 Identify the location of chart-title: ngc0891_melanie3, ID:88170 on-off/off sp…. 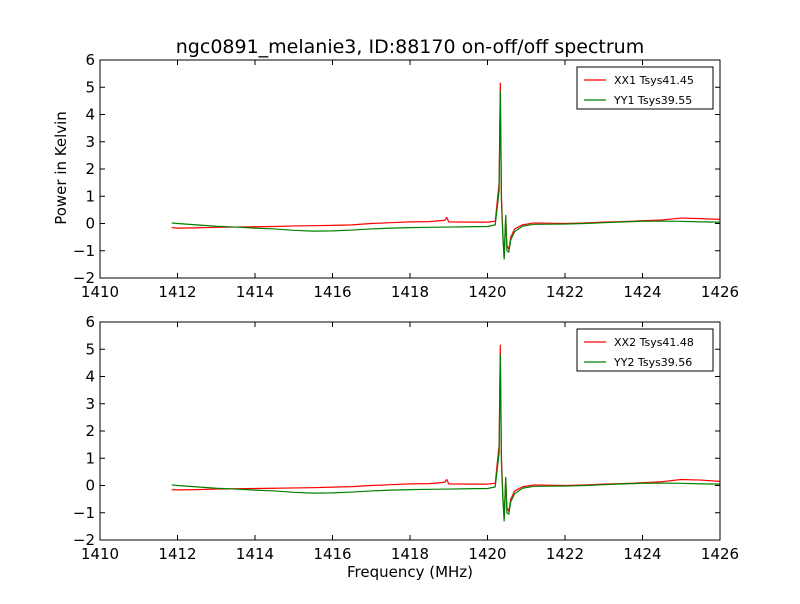
(410, 47).